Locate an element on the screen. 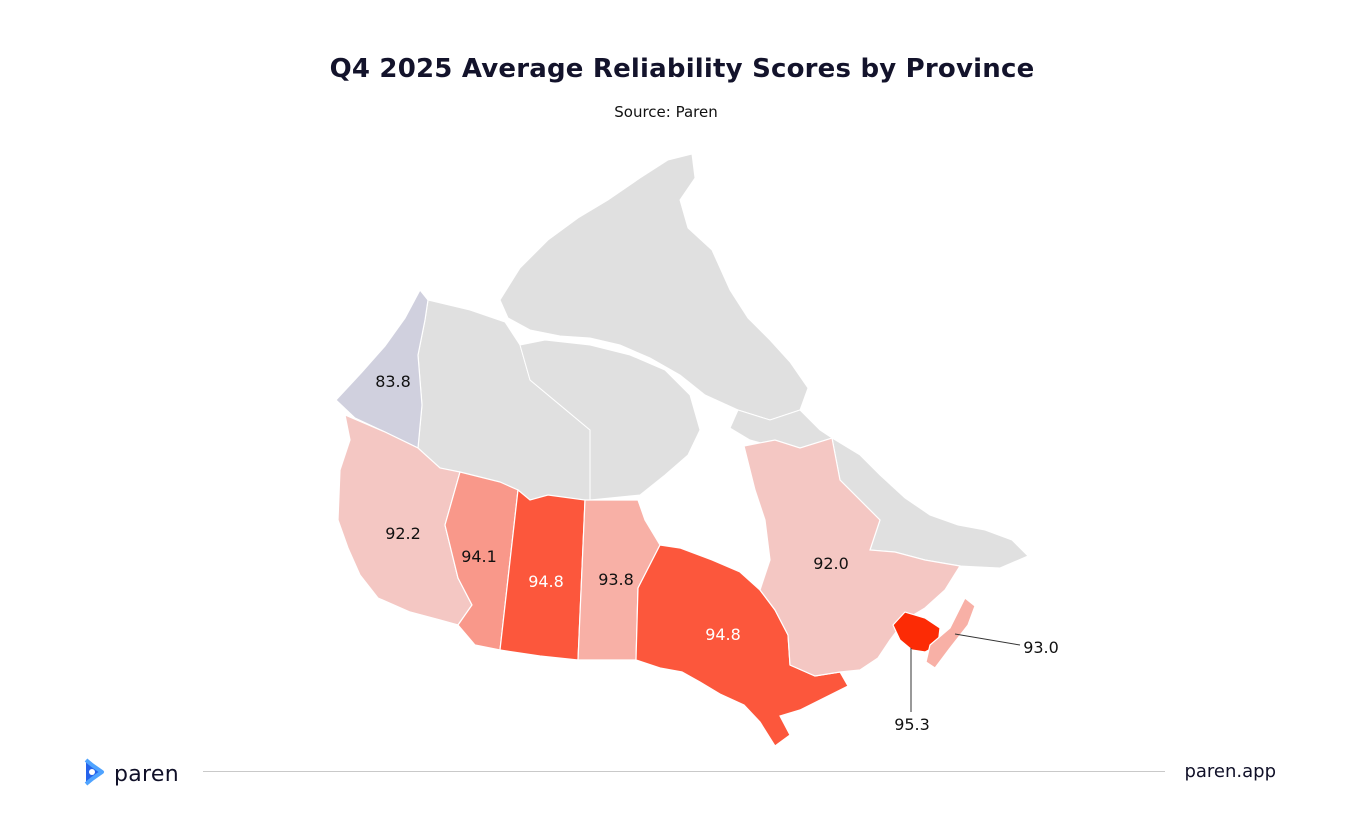  site-url: paren.app is located at coordinates (1230, 771).